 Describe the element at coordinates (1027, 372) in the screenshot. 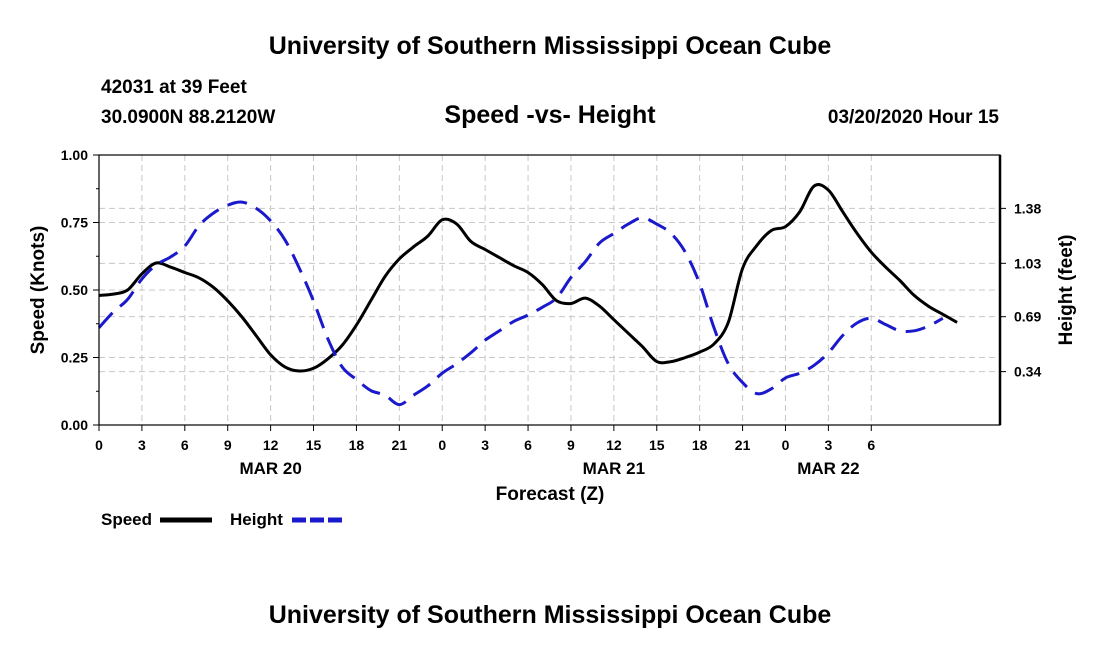

I see `y2-tick-label: 0.34` at that location.